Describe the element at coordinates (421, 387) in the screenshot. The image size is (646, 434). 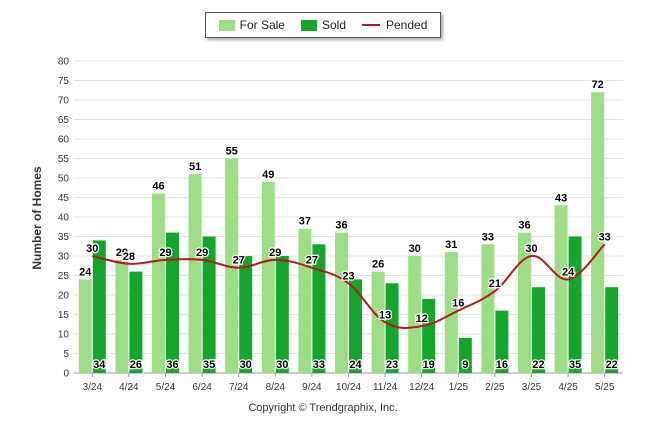
I see `x-tick-label: 12/24` at that location.